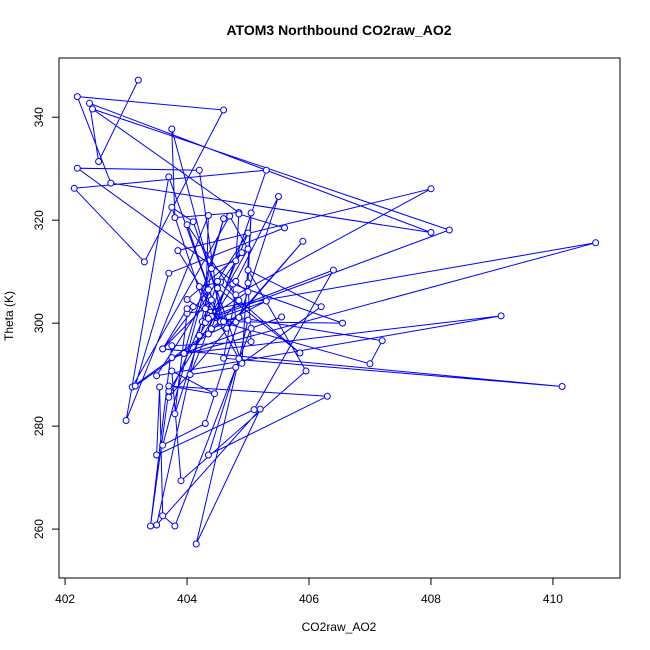 This screenshot has width=650, height=650. I want to click on x-tick-label: 408, so click(431, 599).